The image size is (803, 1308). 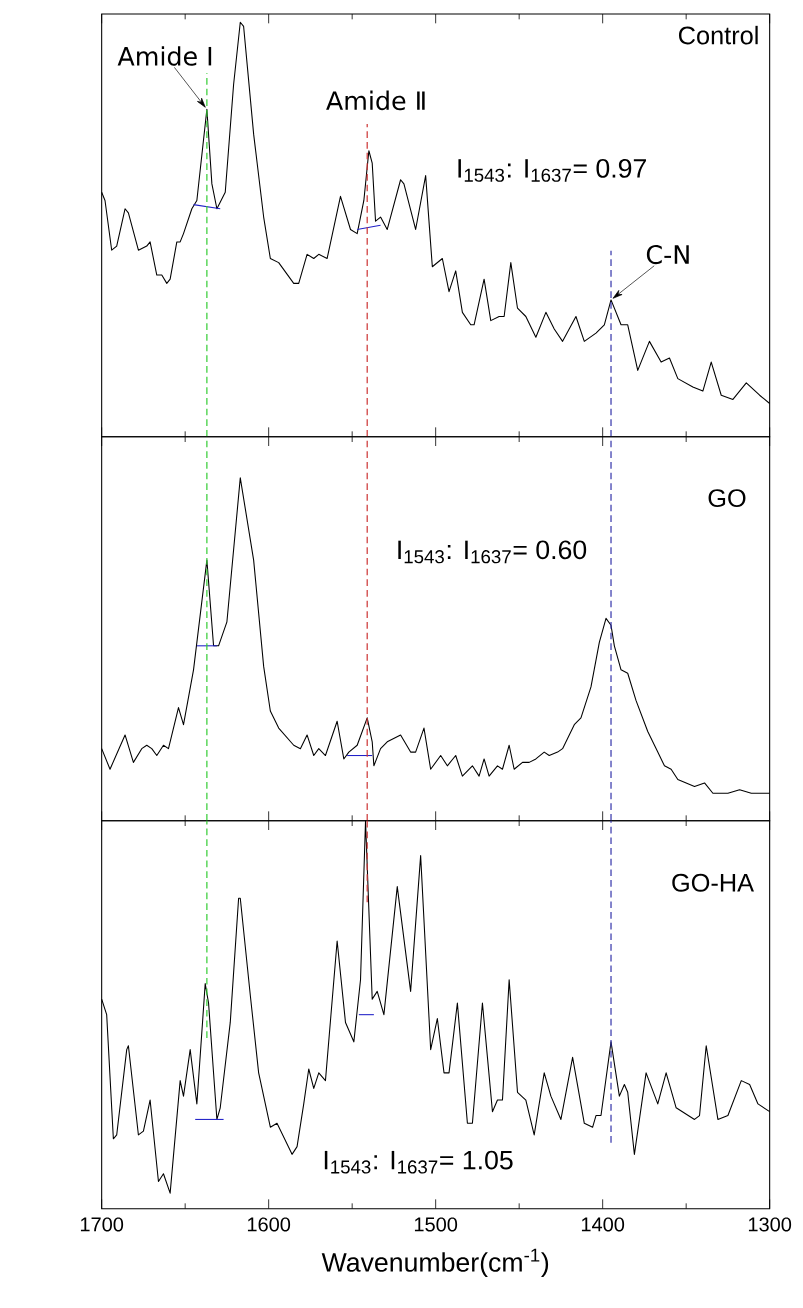 I want to click on chart-title: GO, so click(x=727, y=498).